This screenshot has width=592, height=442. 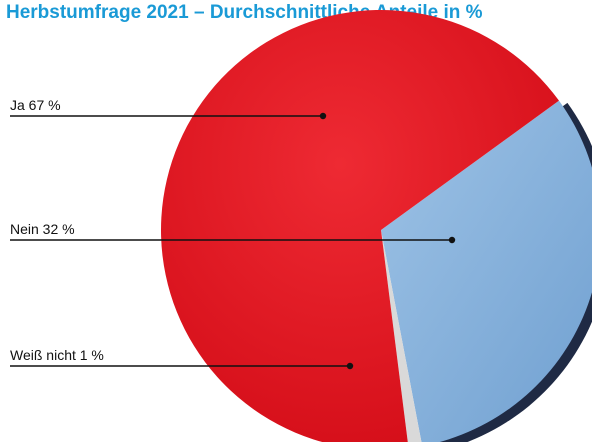 What do you see at coordinates (57, 355) in the screenshot?
I see `label-wei-nicht: Weiß nicht 1 %` at bounding box center [57, 355].